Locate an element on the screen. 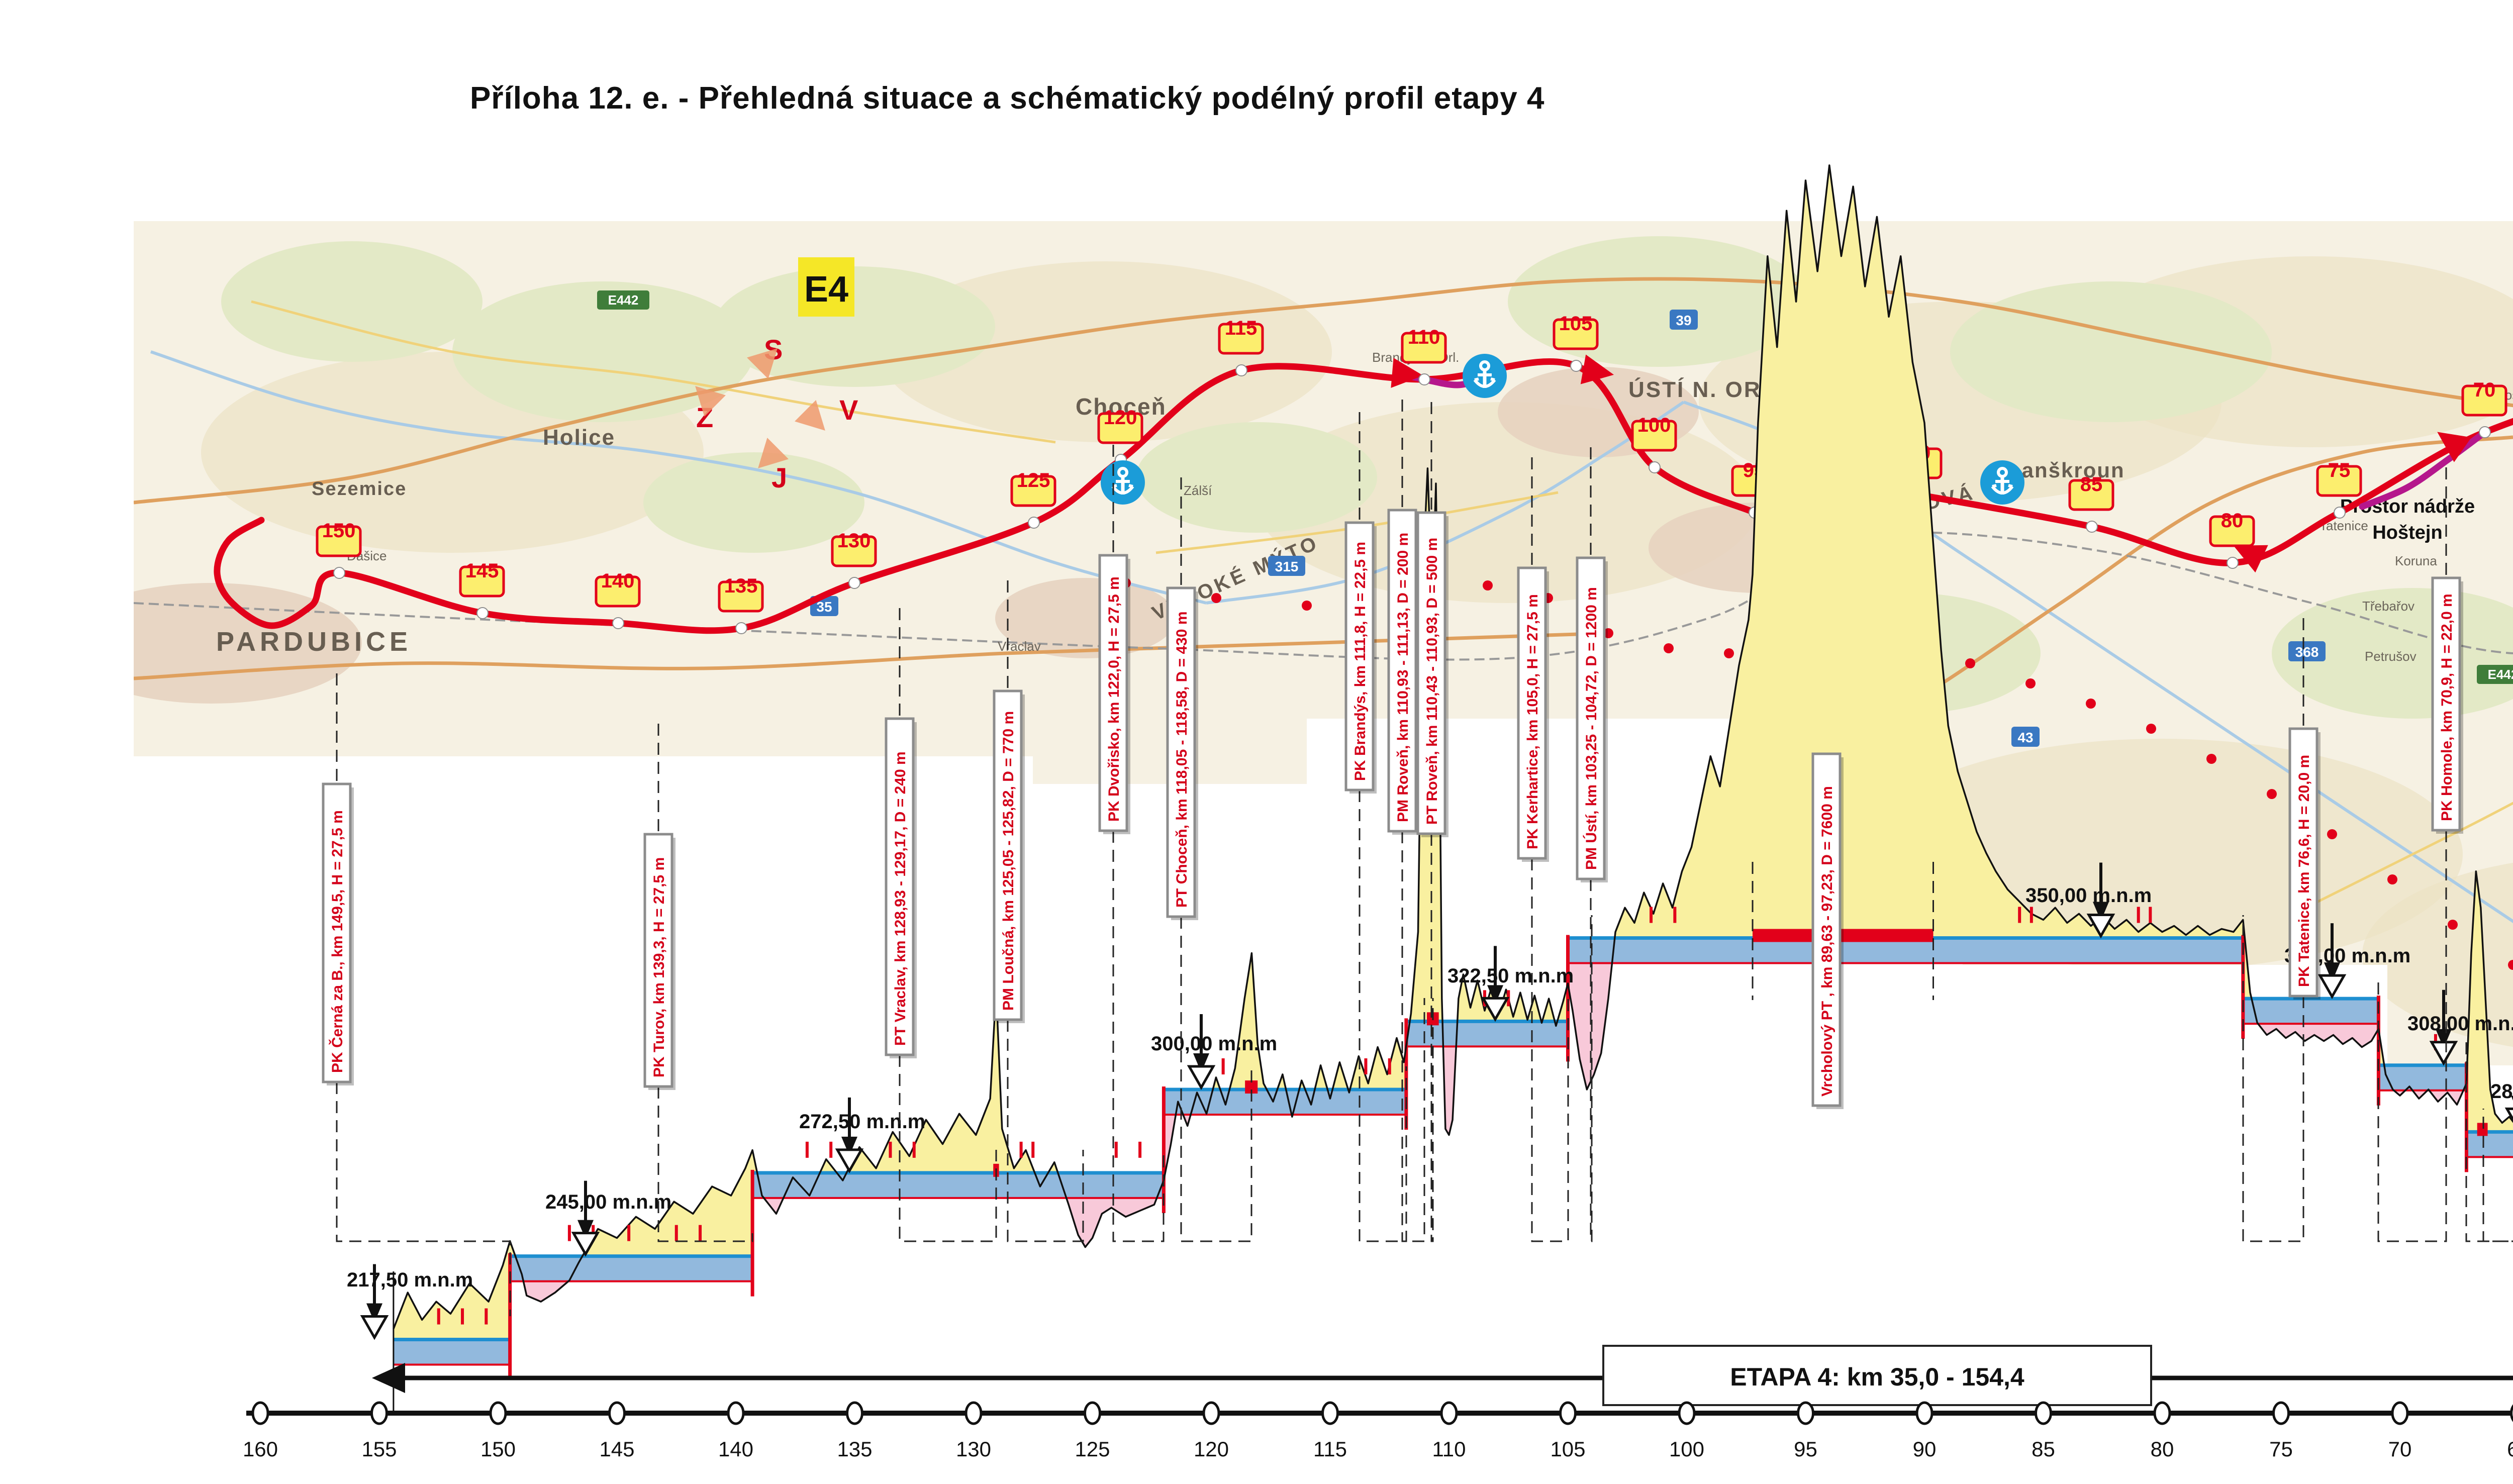  e-road-badge is located at coordinates (623, 300).